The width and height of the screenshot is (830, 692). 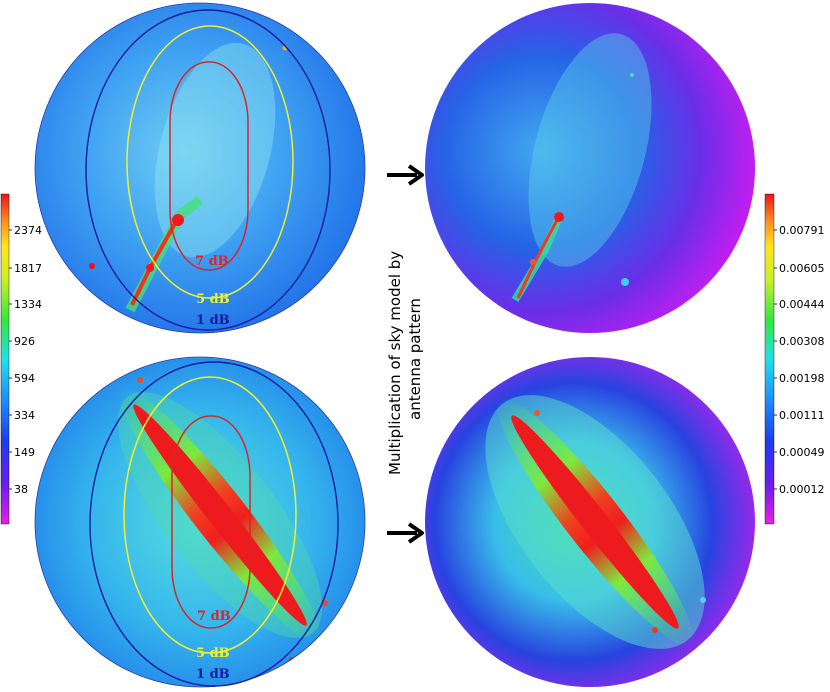 What do you see at coordinates (28, 268) in the screenshot?
I see `left-colorbar-tick-label: 1817` at bounding box center [28, 268].